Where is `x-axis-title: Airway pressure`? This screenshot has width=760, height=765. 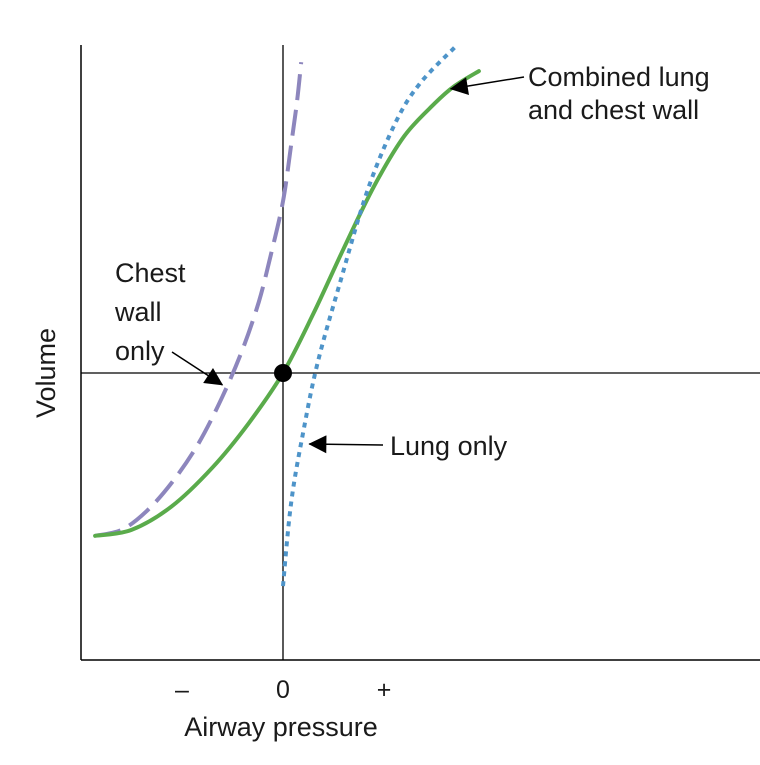
x-axis-title: Airway pressure is located at coordinates (281, 727).